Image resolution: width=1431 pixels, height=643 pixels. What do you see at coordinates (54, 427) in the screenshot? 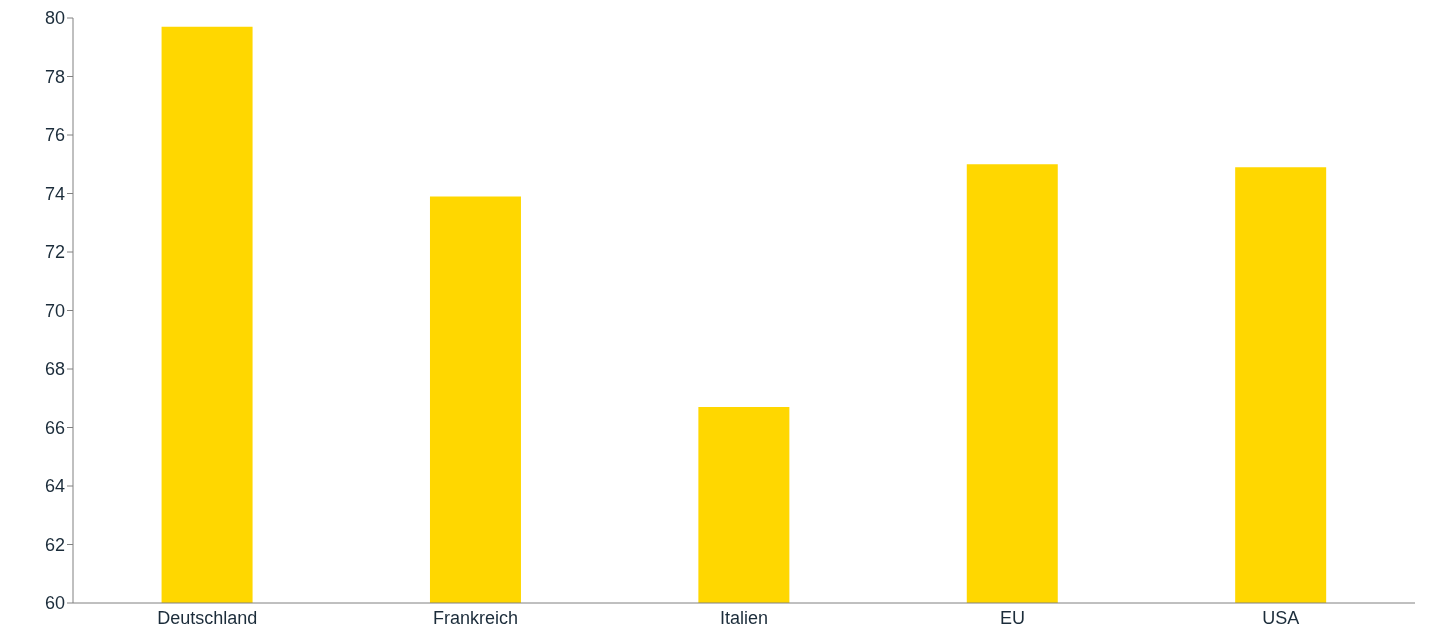
I see `y-tick-label: 66` at bounding box center [54, 427].